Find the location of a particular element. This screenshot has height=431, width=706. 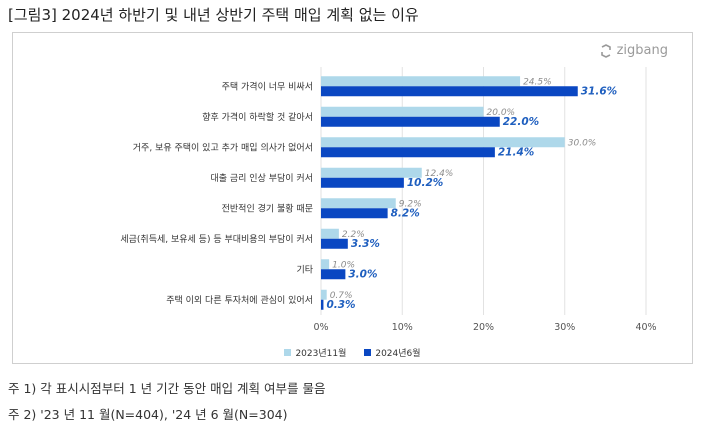

data-label-2023: 2.2% is located at coordinates (353, 235).